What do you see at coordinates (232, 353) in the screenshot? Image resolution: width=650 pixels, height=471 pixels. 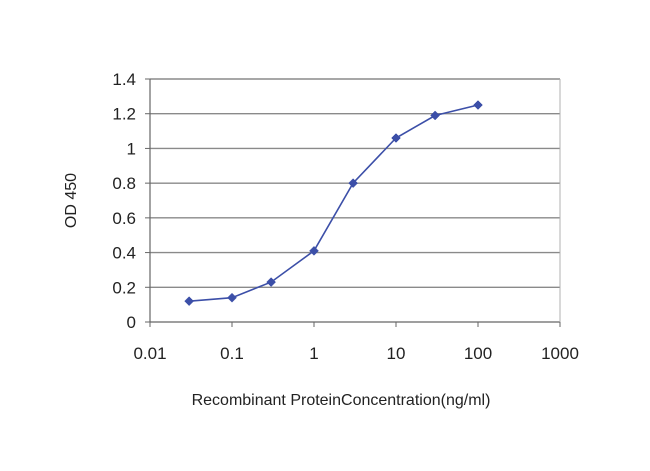 I see `x-tick-label: 0.1` at bounding box center [232, 353].